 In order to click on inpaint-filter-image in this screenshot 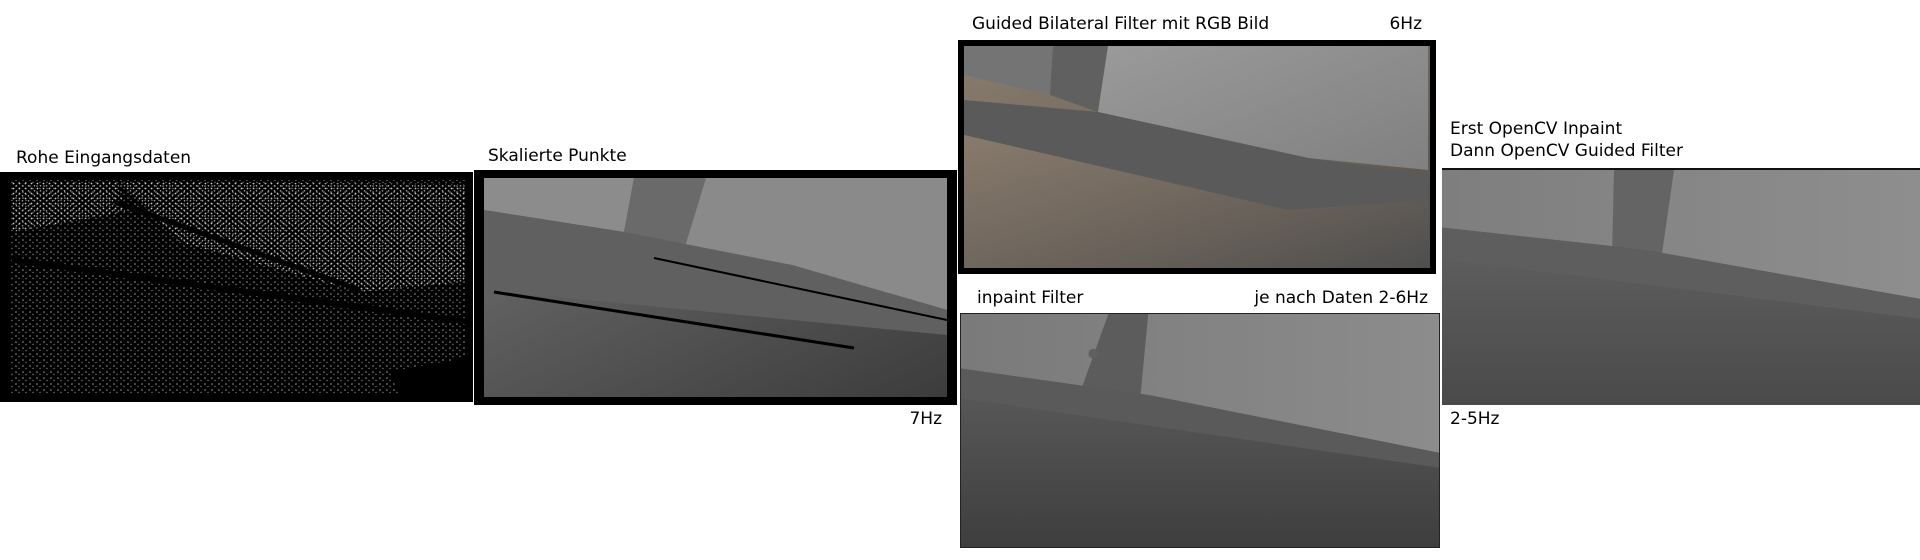, I will do `click(1200, 430)`.